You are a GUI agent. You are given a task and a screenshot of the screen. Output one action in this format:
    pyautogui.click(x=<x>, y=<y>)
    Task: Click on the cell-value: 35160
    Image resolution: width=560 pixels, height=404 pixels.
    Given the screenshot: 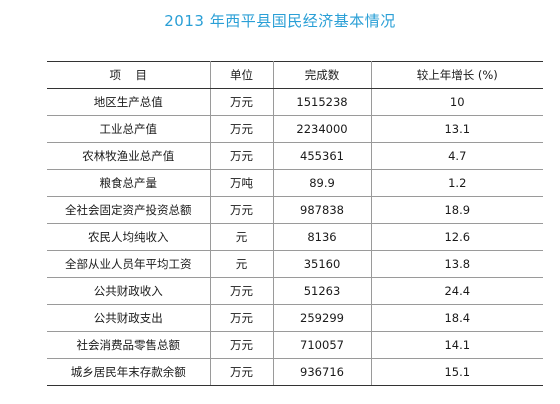 What is the action you would take?
    pyautogui.click(x=321, y=264)
    